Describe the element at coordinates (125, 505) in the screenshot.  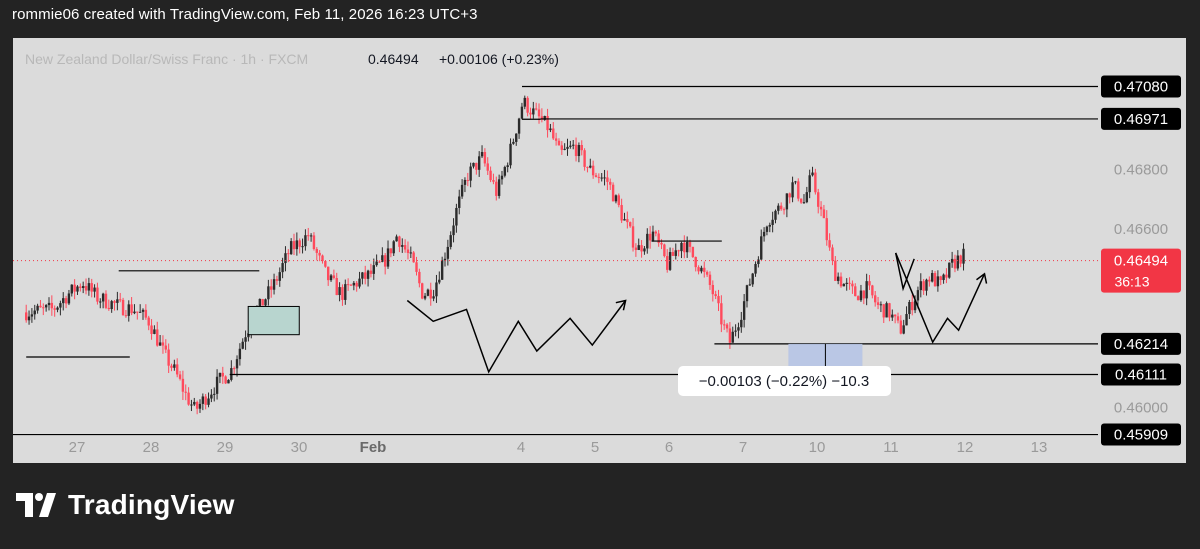
I see `tradingview-logo: TradingView` at that location.